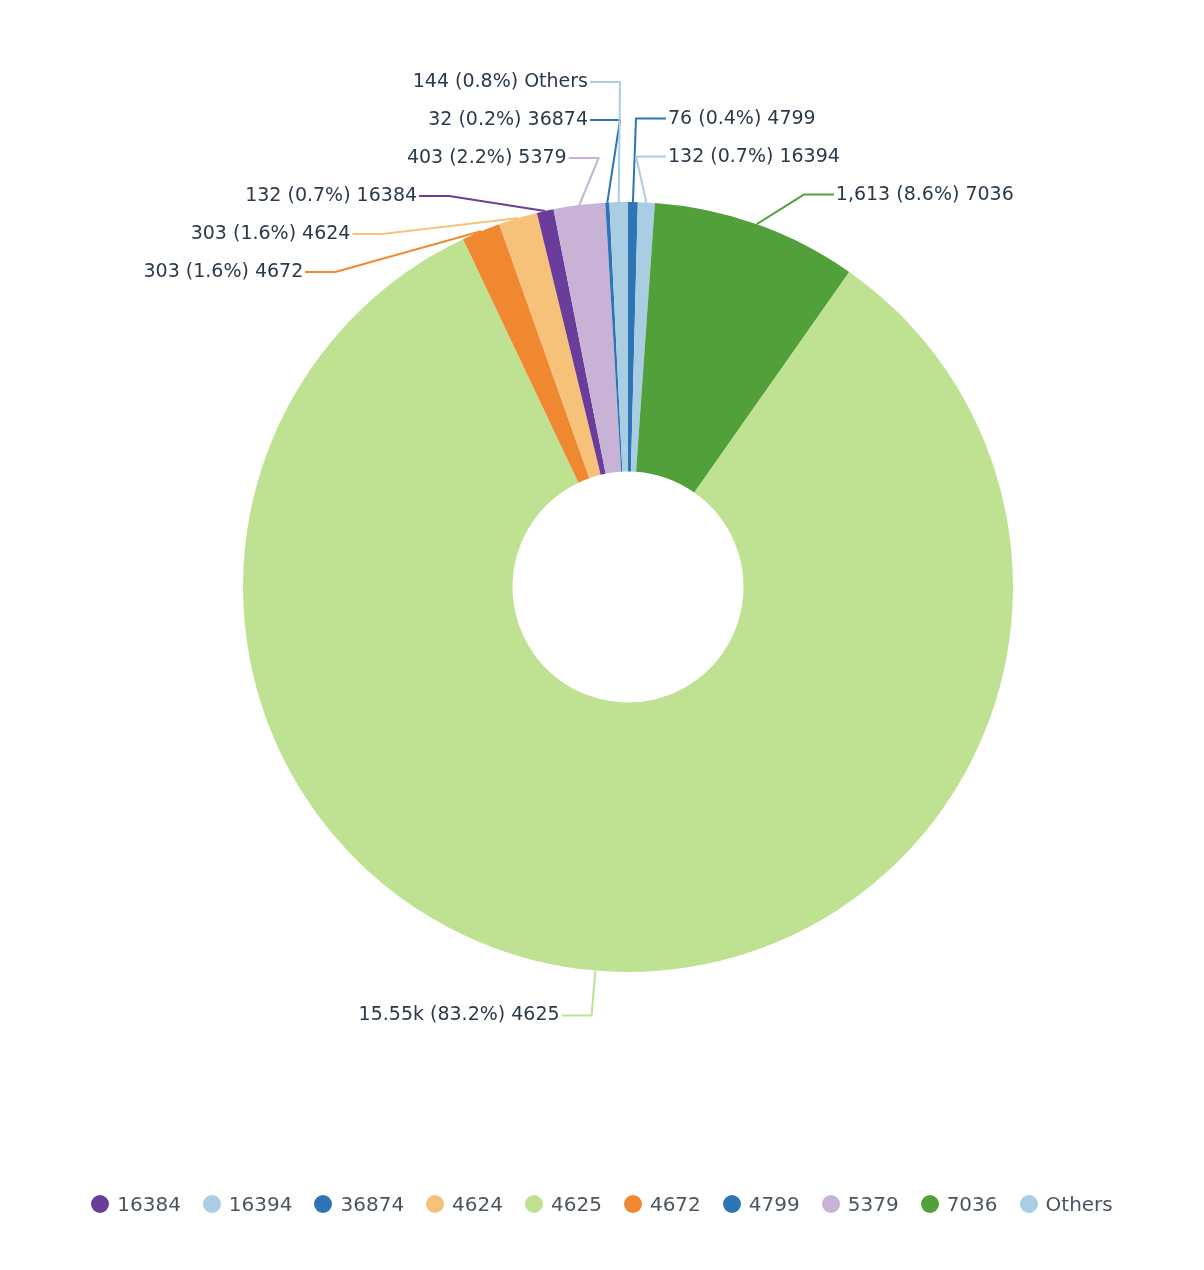 Image resolution: width=1204 pixels, height=1270 pixels. I want to click on data-label: 32 (0.2%) 36874, so click(508, 117).